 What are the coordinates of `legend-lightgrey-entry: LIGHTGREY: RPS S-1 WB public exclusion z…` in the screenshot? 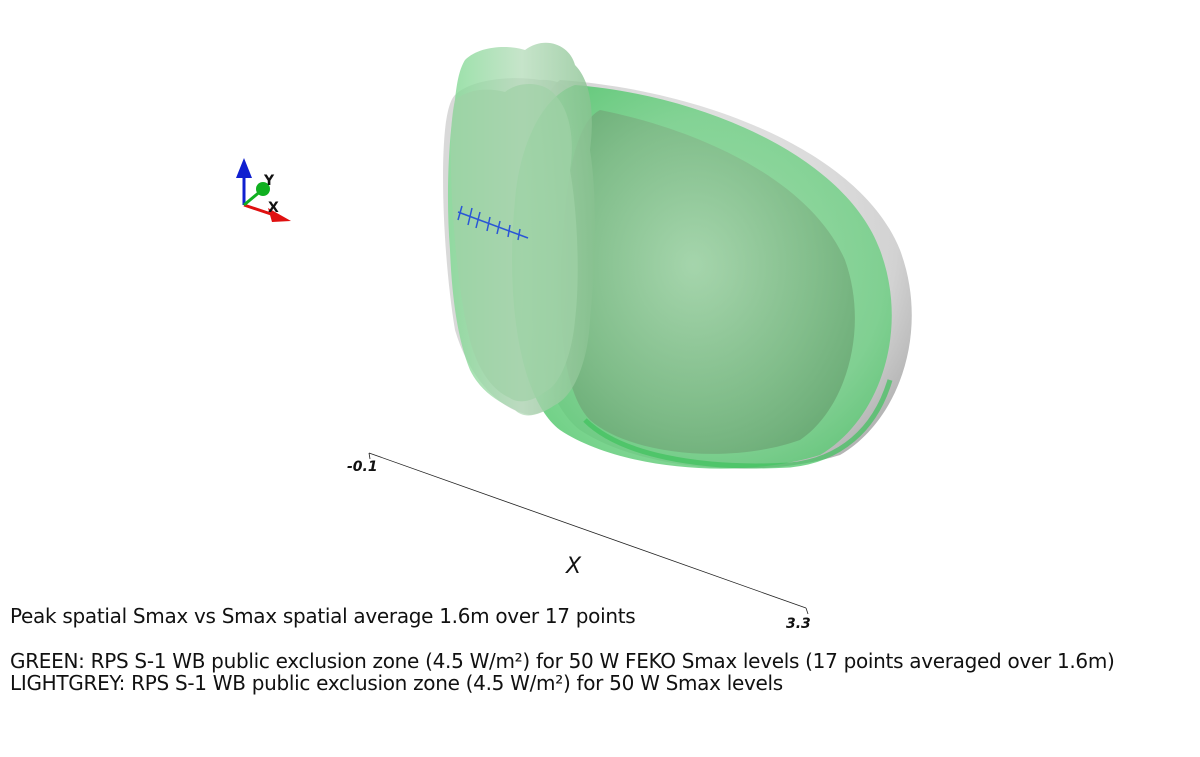 It's located at (396, 683).